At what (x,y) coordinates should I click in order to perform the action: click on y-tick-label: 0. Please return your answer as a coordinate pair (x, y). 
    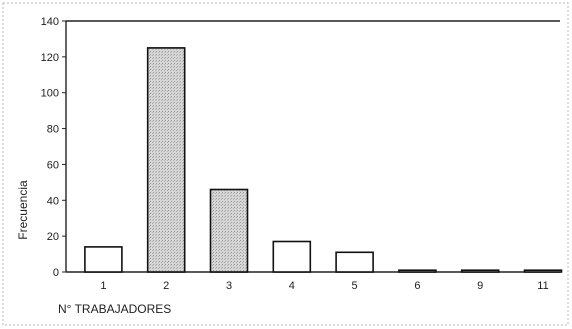
    Looking at the image, I should click on (56, 273).